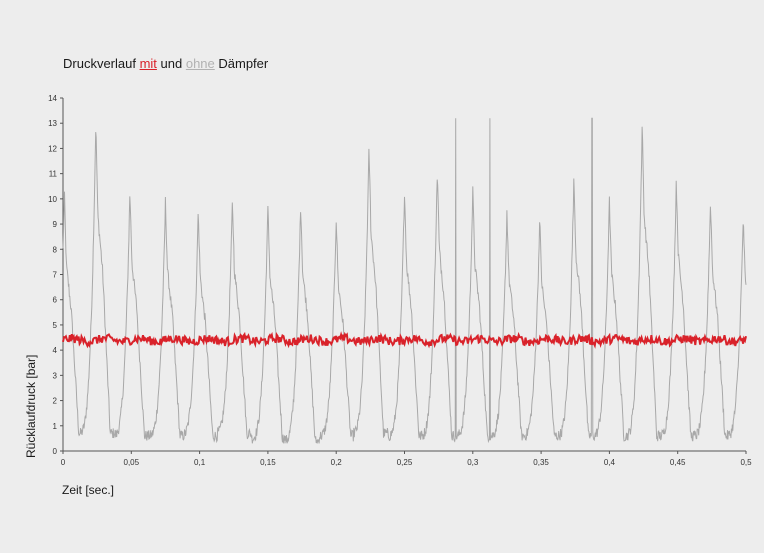 Image resolution: width=764 pixels, height=553 pixels. I want to click on x-tick-label: 0,4, so click(610, 462).